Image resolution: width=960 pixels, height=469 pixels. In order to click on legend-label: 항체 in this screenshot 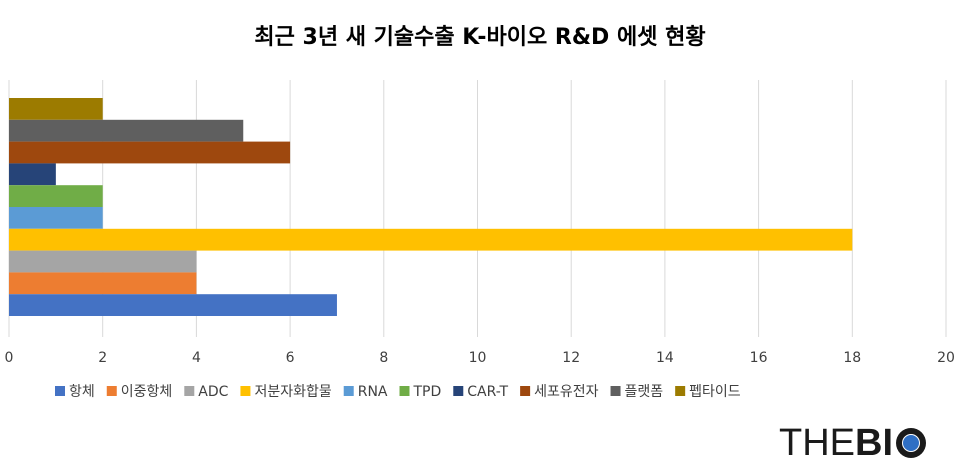, I will do `click(82, 392)`.